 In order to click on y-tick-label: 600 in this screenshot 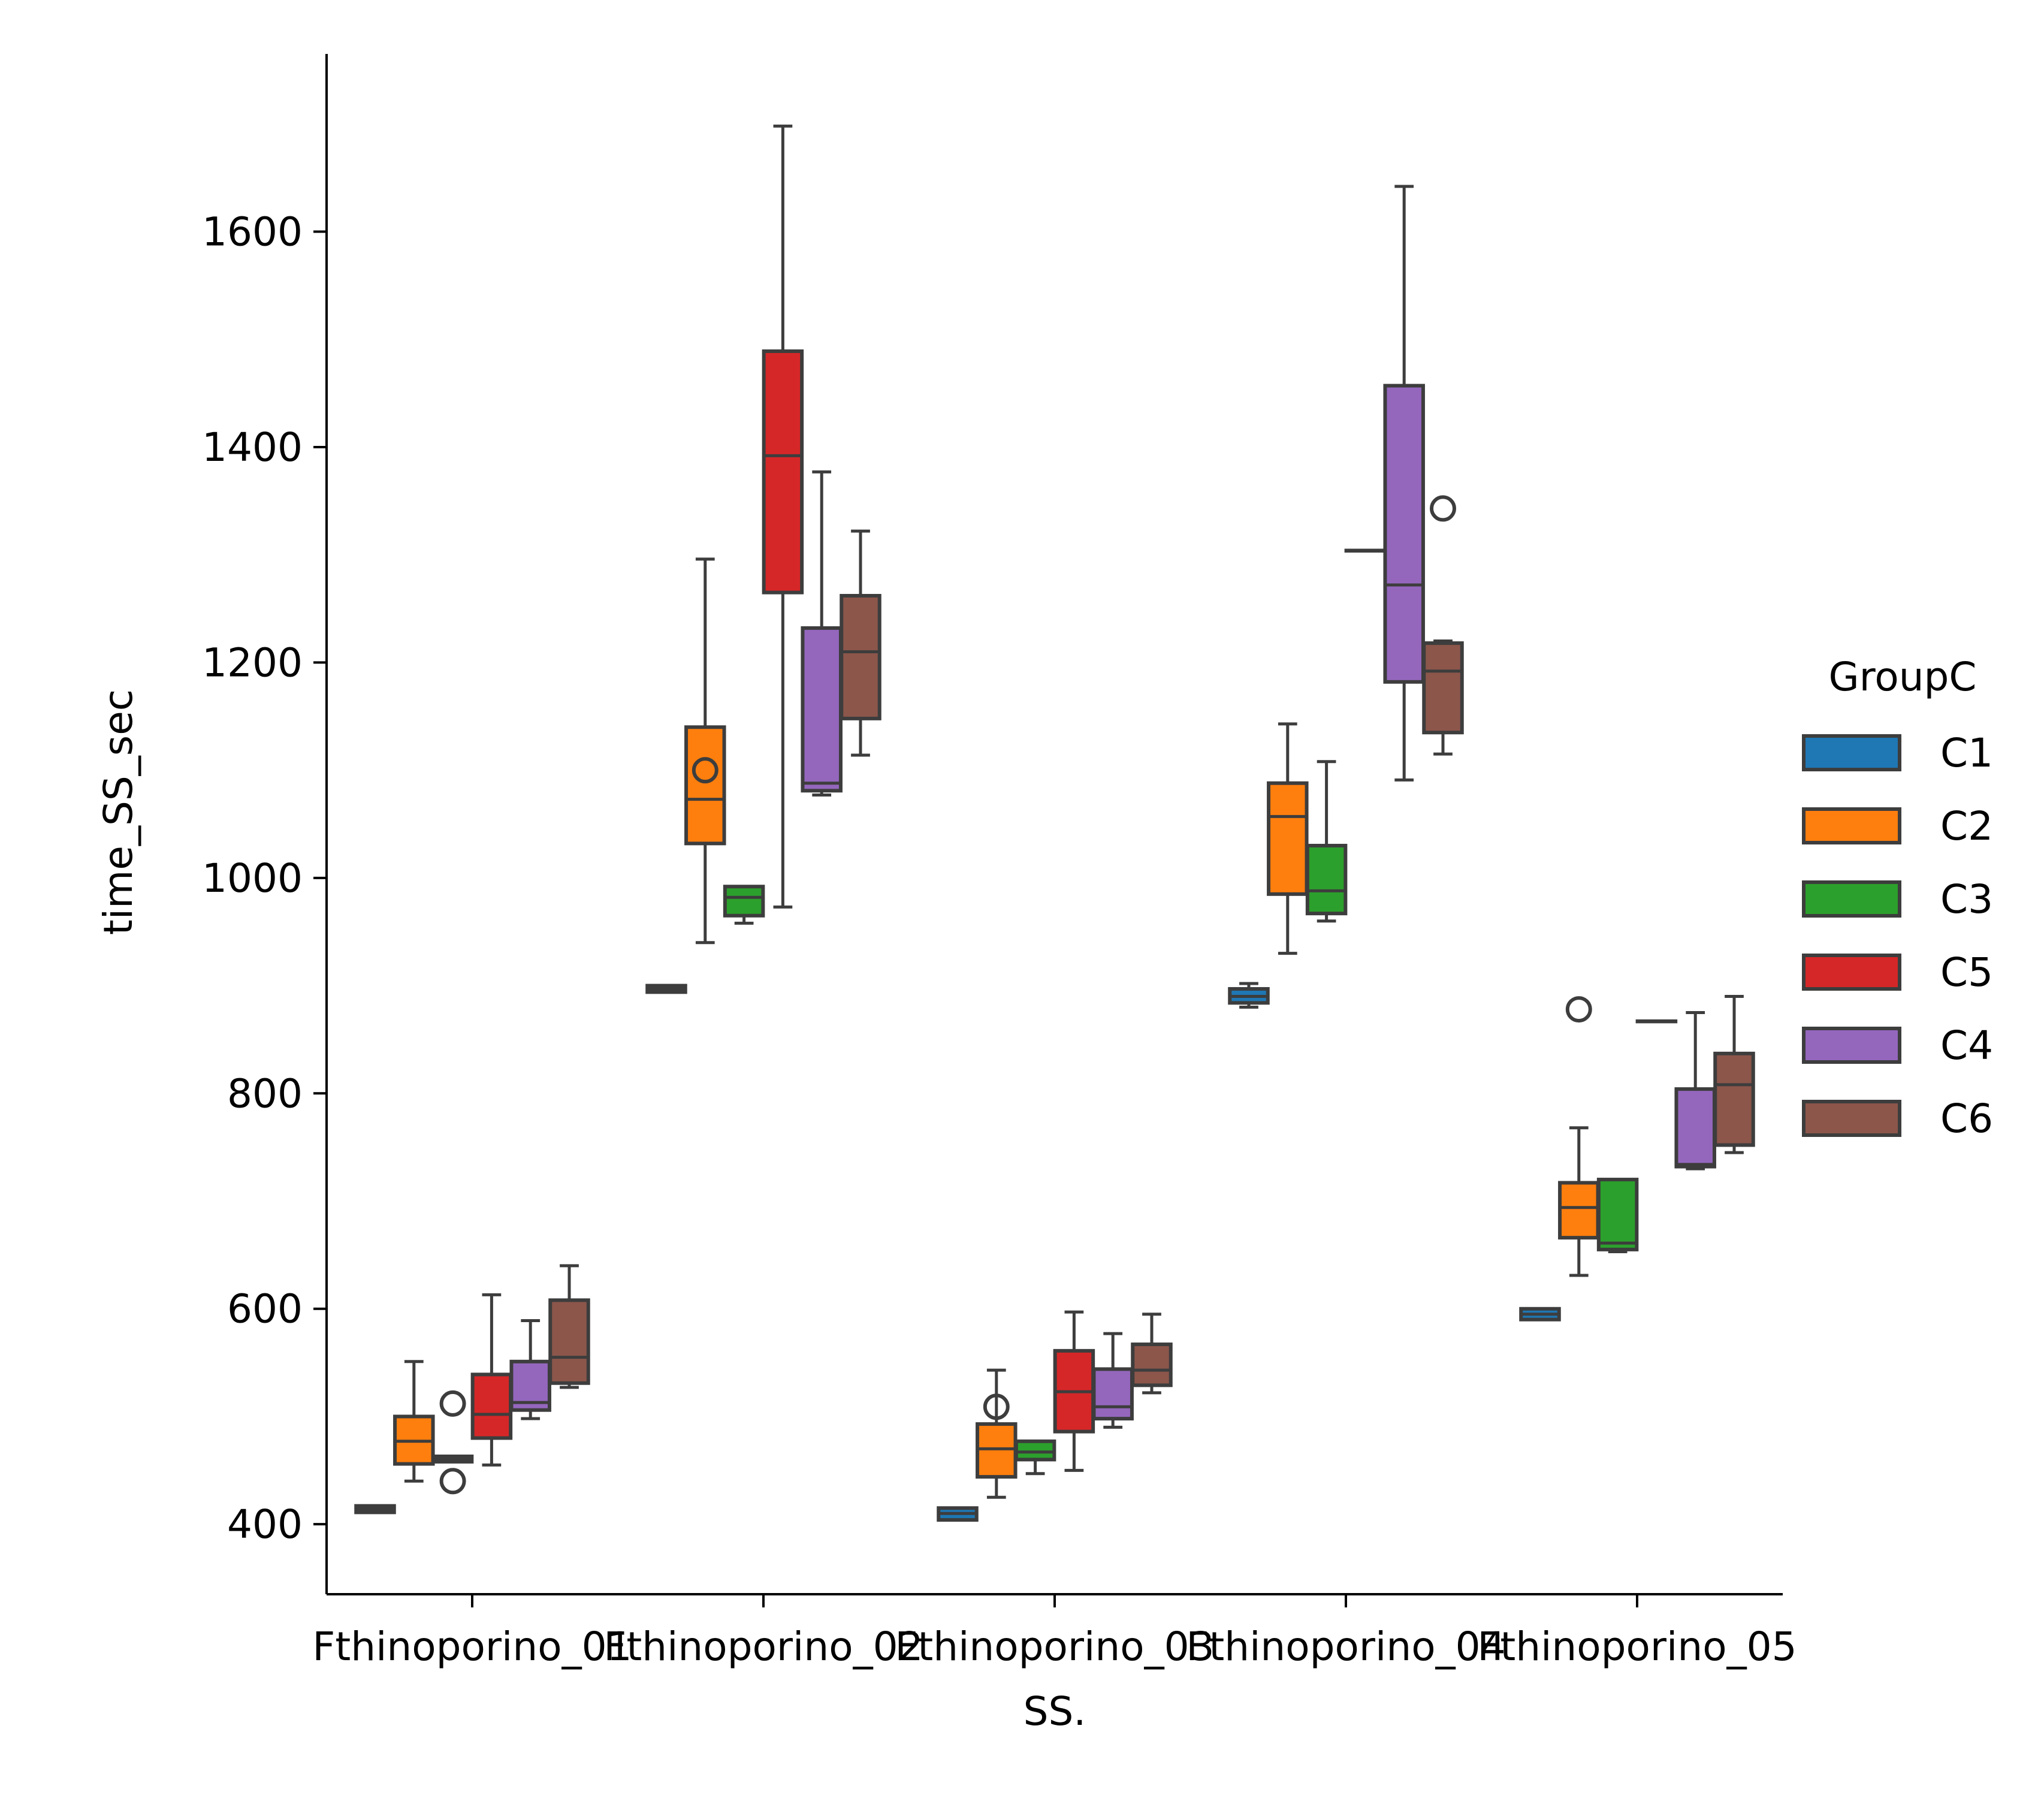, I will do `click(265, 1309)`.